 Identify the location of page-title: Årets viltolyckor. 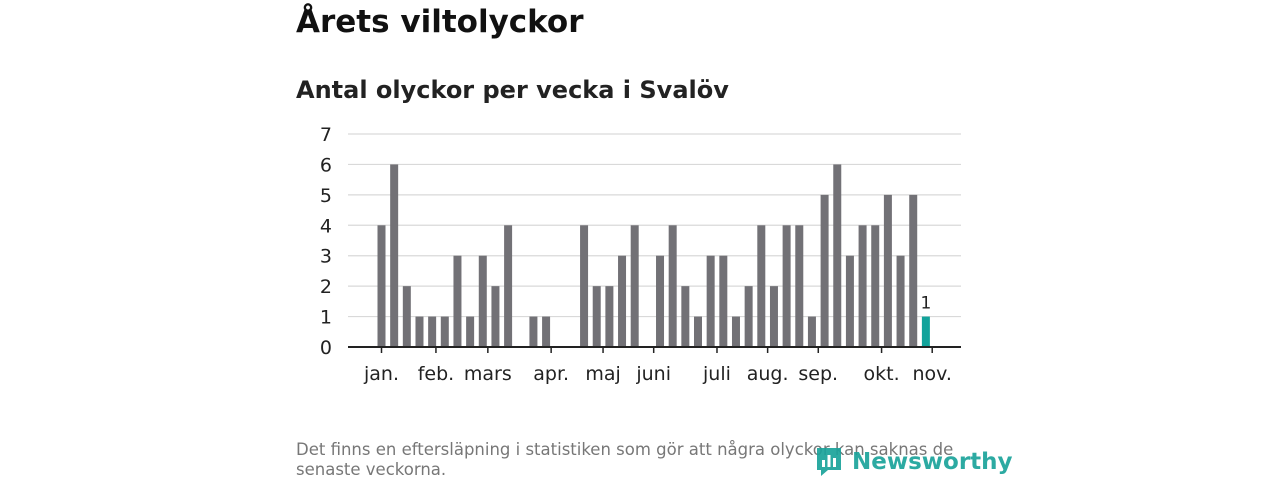
(440, 22).